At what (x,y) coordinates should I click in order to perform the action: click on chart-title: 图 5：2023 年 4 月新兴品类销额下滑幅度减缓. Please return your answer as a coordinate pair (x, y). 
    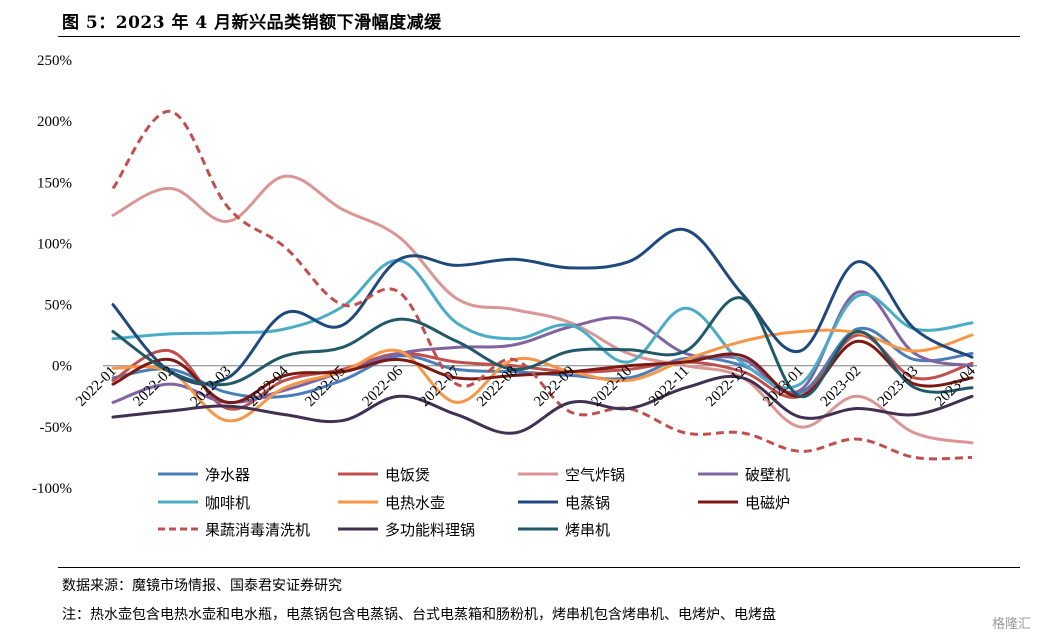
    Looking at the image, I should click on (252, 23).